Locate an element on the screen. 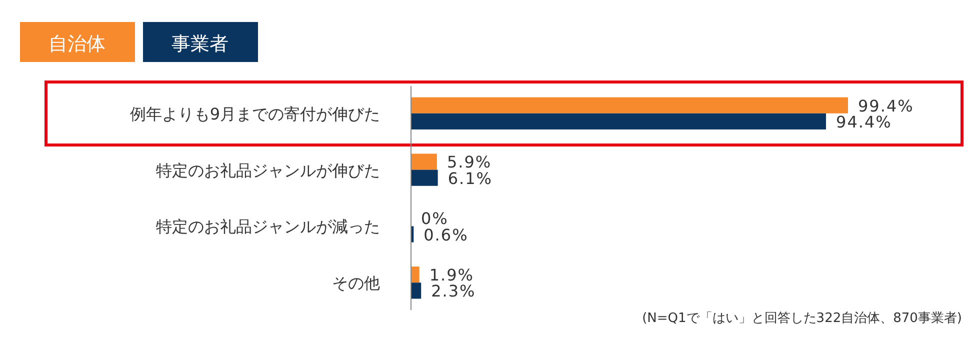 Image resolution: width=980 pixels, height=339 pixels. text: 事業者 is located at coordinates (200, 44).